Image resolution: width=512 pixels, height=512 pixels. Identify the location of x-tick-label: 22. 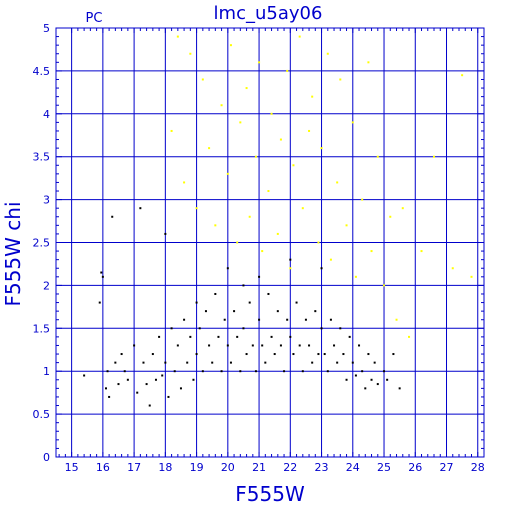
(290, 467).